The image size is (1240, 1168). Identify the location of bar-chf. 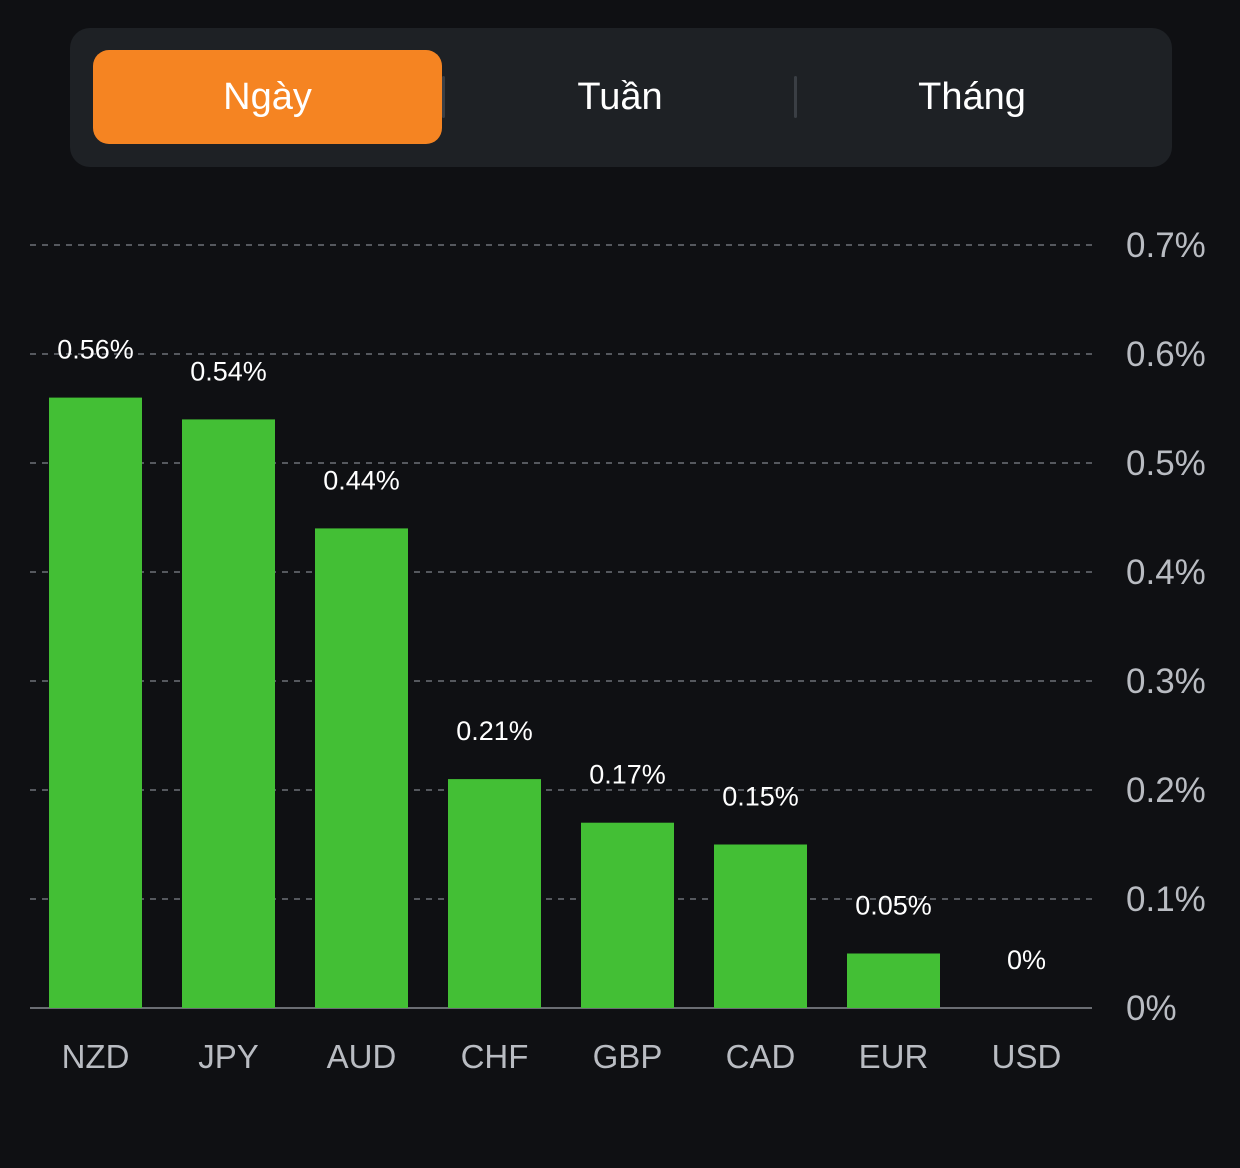
(494, 893).